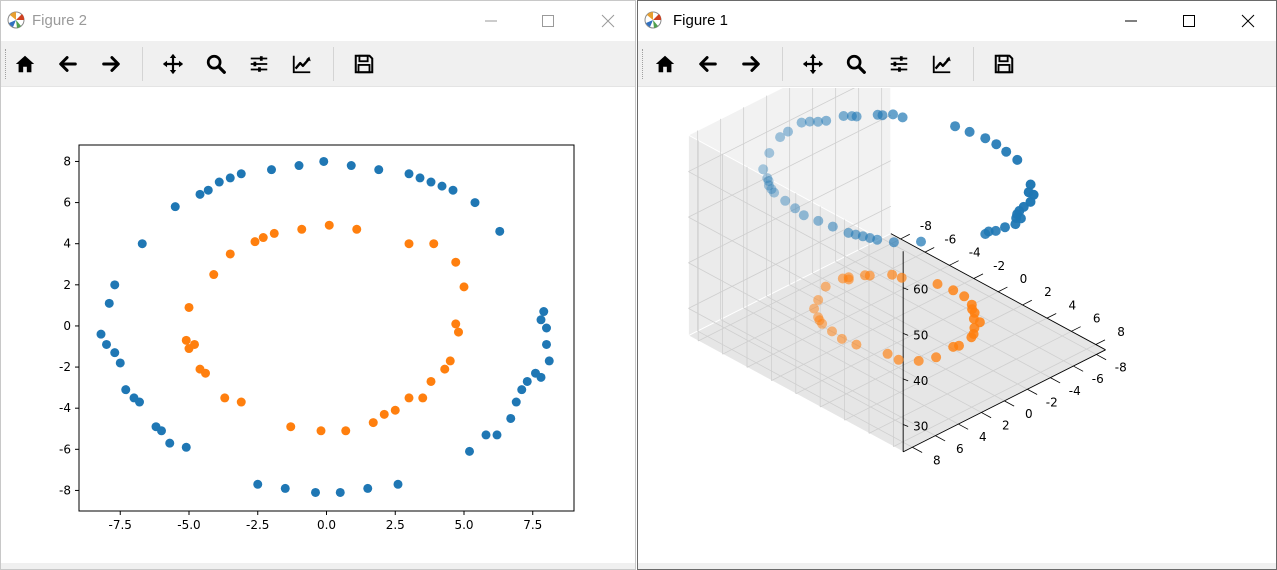  I want to click on title-bar: Figure 1, so click(957, 21).